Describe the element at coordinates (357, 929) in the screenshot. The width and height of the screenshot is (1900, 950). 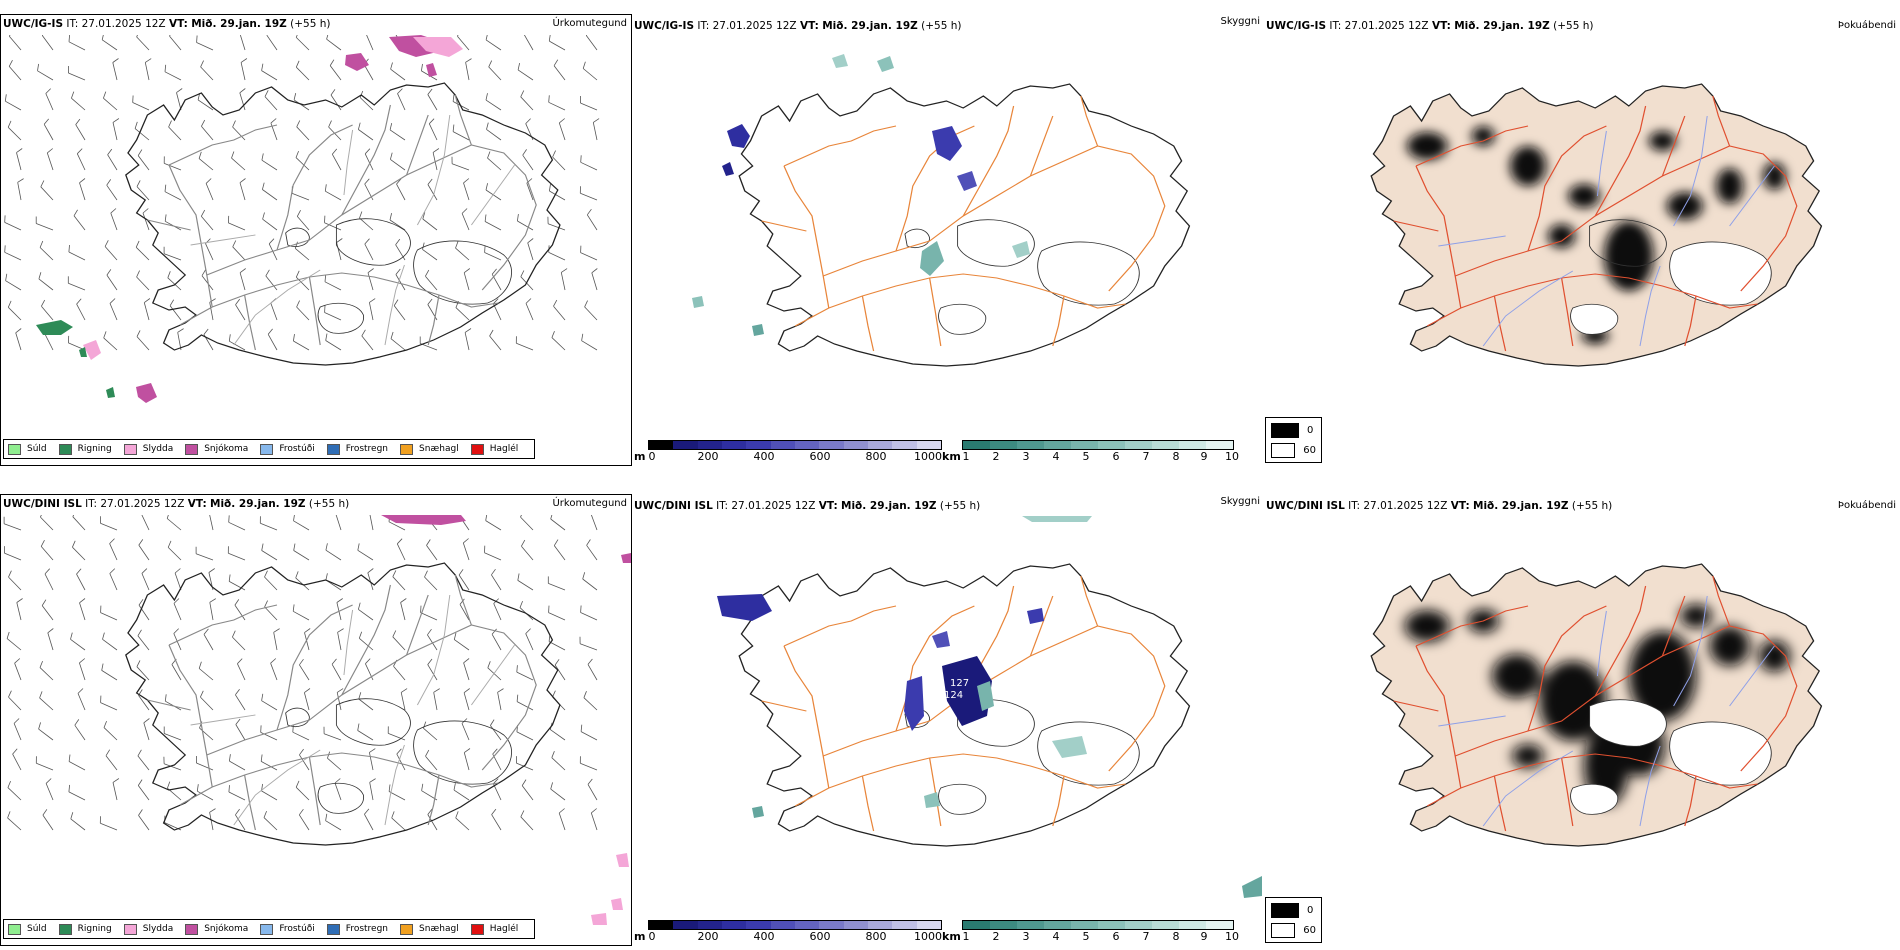
I see `legend-item: Frostregn` at that location.